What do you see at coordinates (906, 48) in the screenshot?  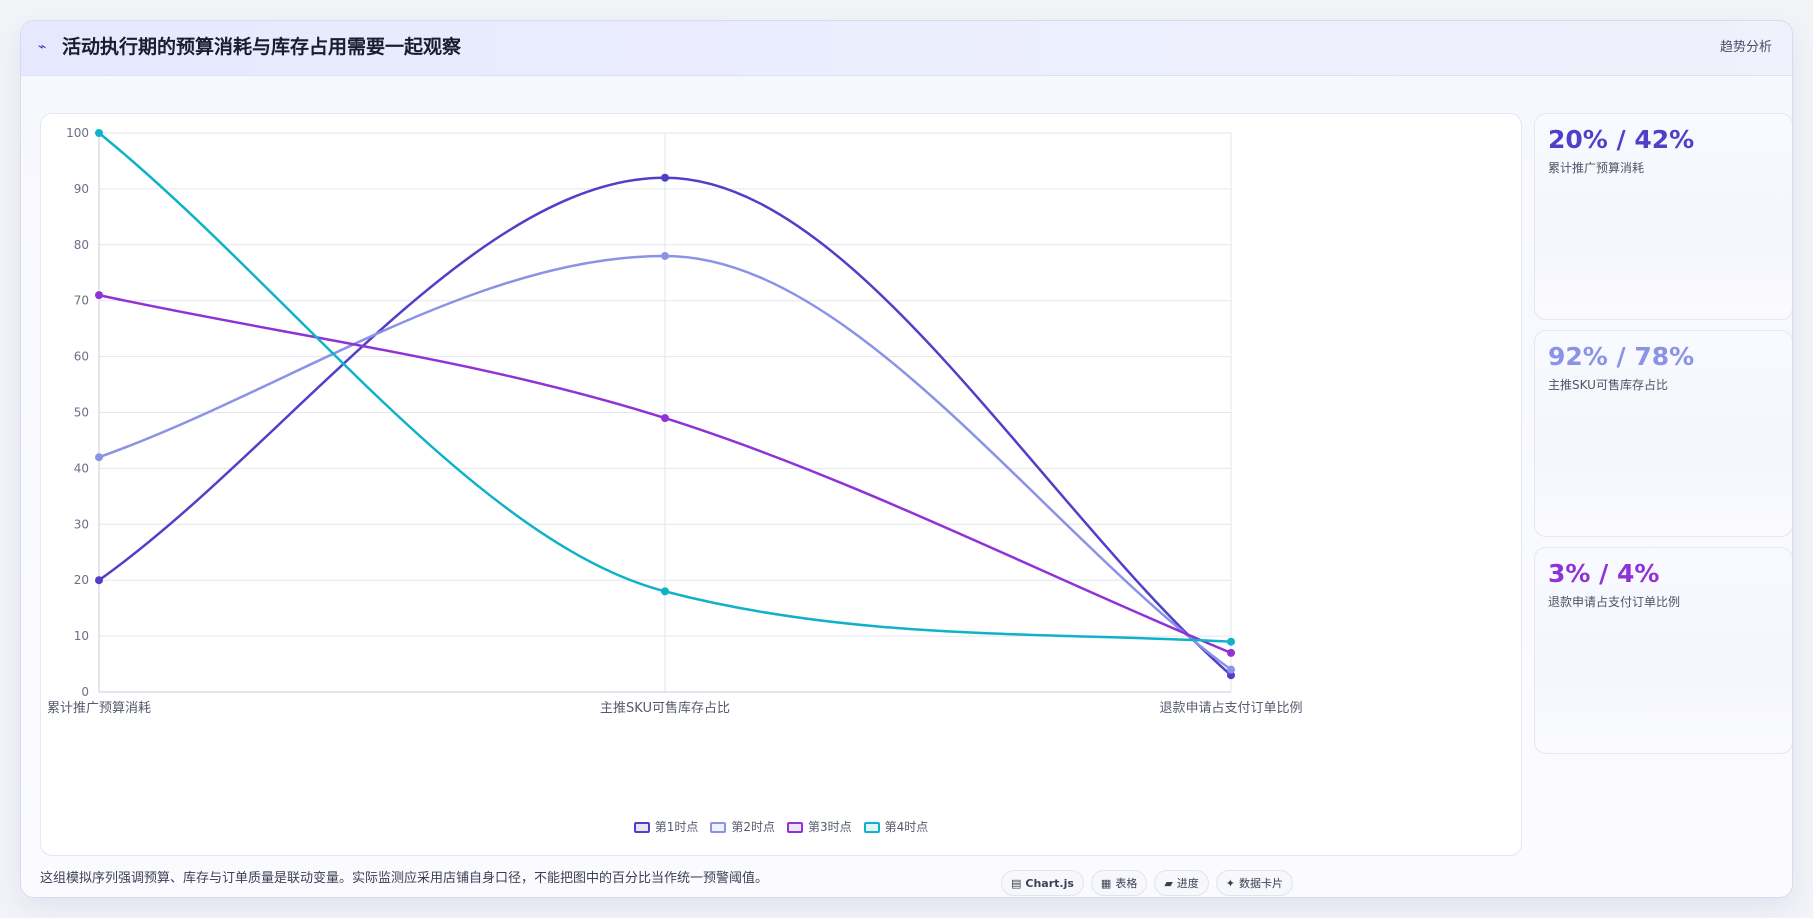 I see `card-header: ⌁ 活动执行期的预算消耗与库存占用需要一起观察 趋势分析` at bounding box center [906, 48].